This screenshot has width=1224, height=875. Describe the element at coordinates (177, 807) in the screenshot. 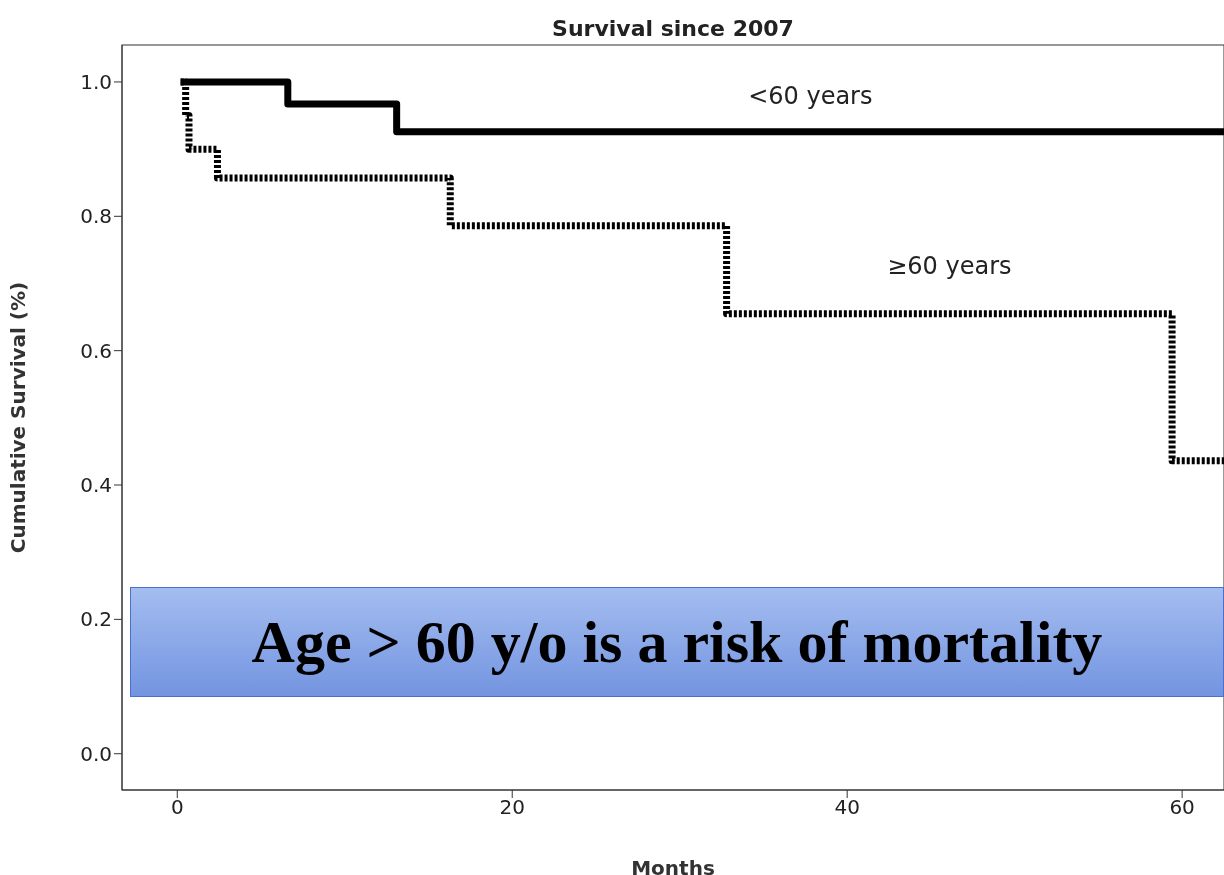

I see `x-tick-label: 0` at that location.